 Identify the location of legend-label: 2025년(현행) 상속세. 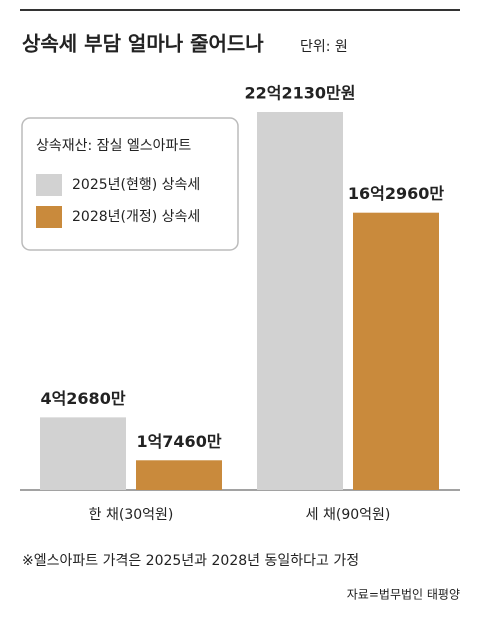
(136, 185).